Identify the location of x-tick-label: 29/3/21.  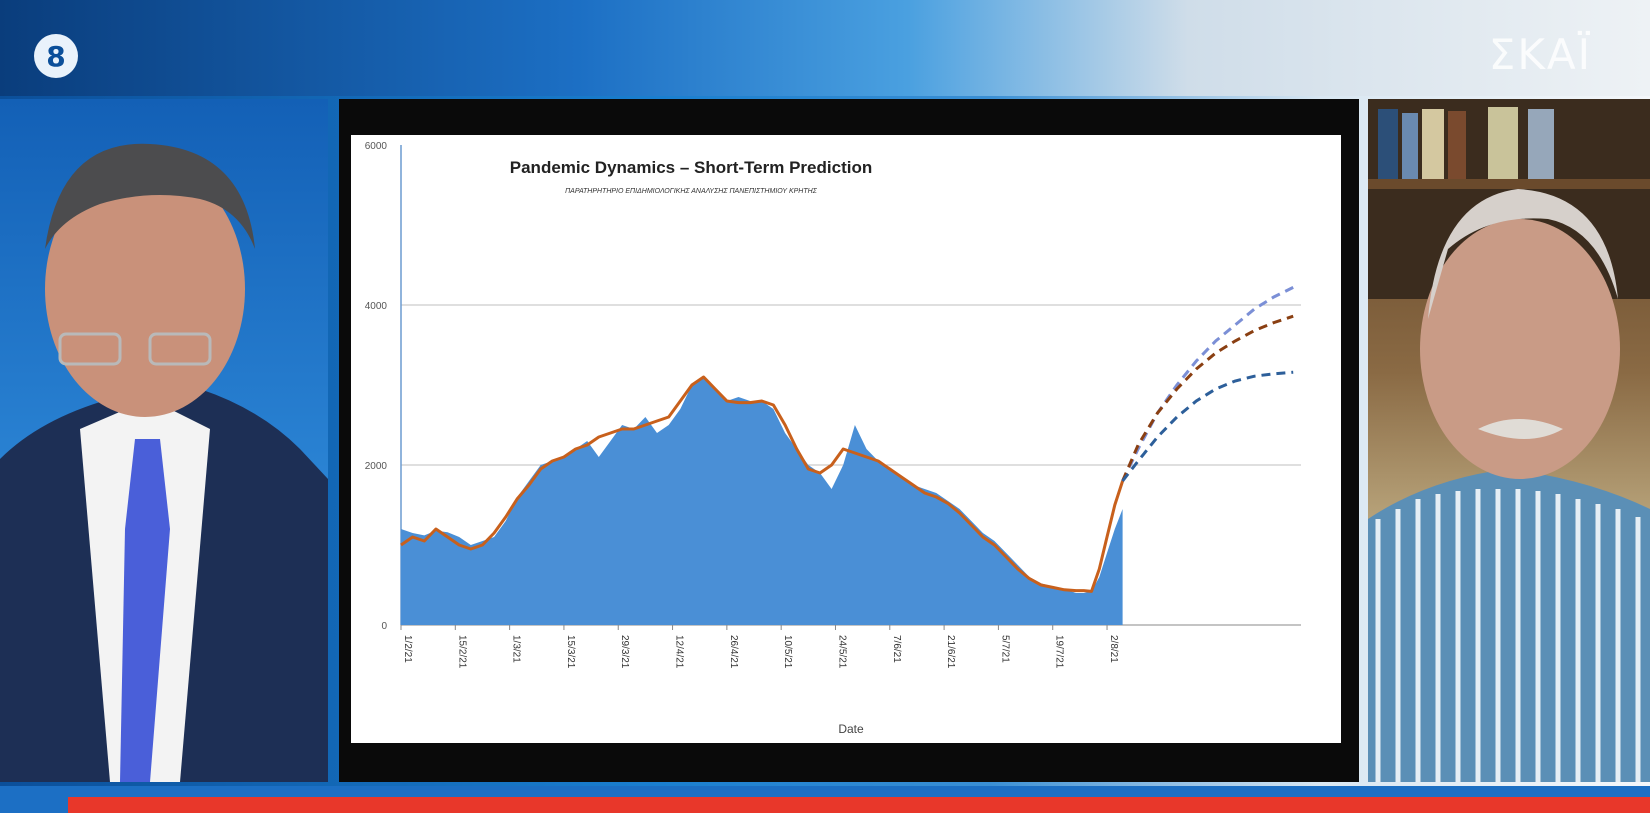
(624, 652).